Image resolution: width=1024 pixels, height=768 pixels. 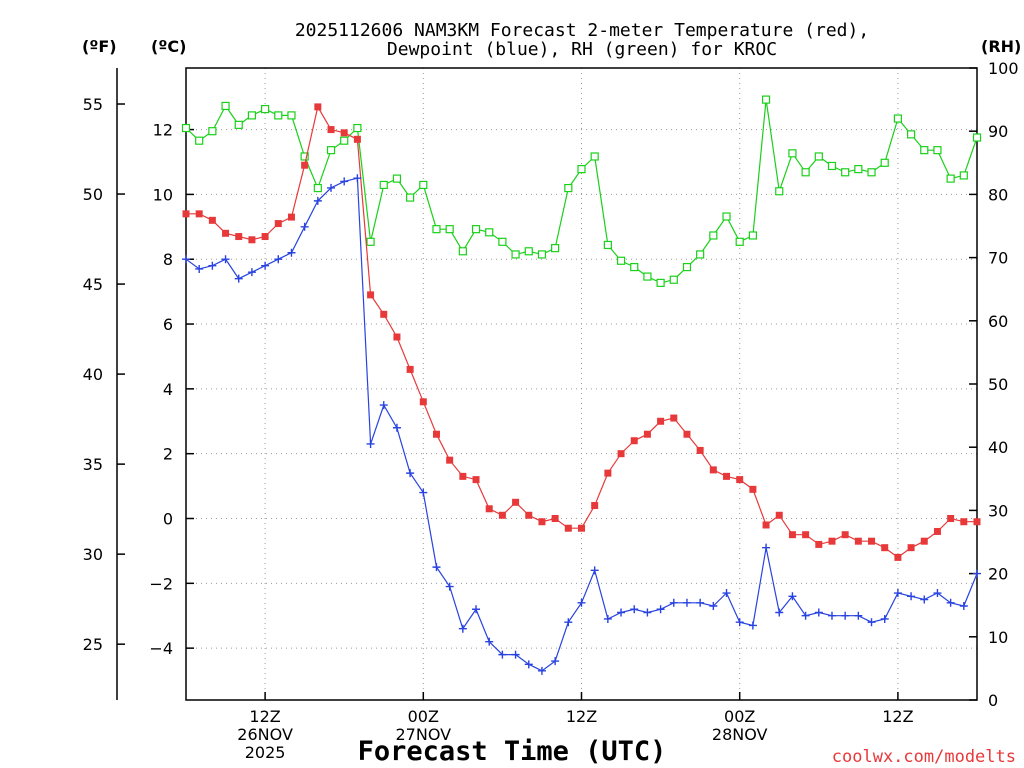 I want to click on rh-tick-label: 100, so click(x=1003, y=68).